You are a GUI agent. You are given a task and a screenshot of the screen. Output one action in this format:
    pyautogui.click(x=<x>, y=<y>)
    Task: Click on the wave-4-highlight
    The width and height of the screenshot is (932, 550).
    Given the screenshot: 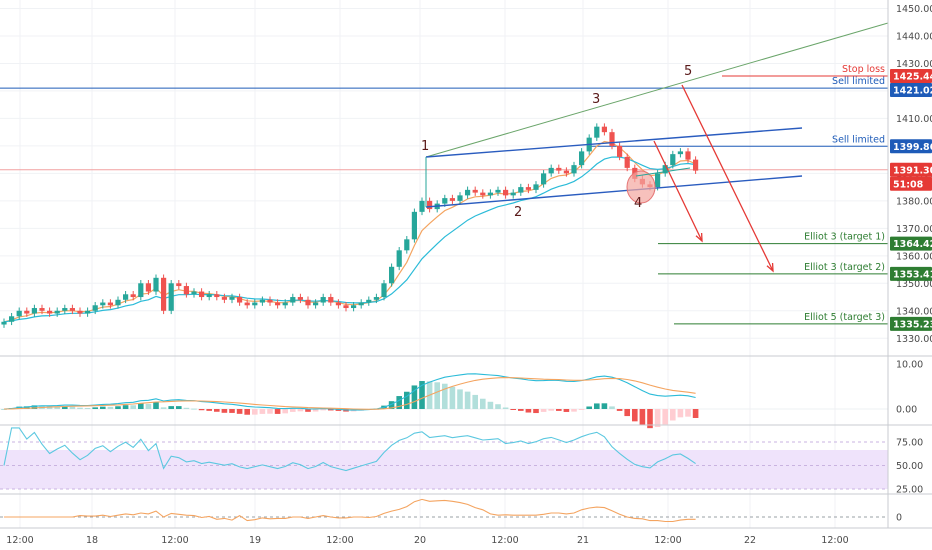 What is the action you would take?
    pyautogui.click(x=641, y=187)
    